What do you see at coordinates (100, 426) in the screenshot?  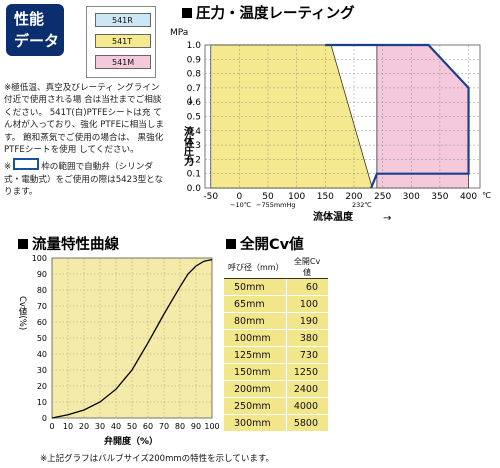 I see `flow-x-tick-label: 30` at bounding box center [100, 426].